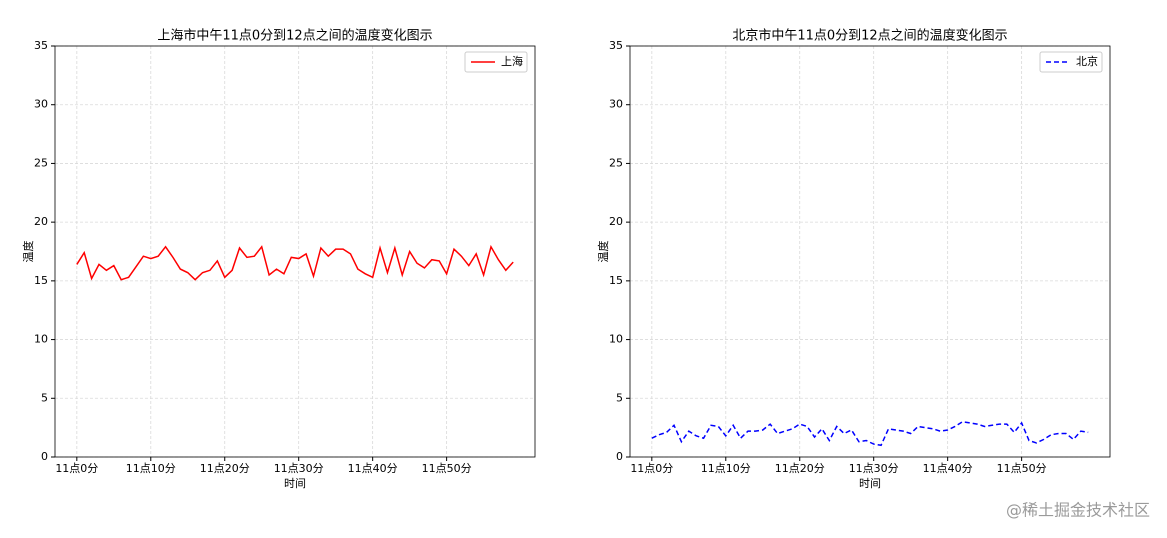 The height and width of the screenshot is (538, 1167). I want to click on legend: 北京, so click(1071, 62).